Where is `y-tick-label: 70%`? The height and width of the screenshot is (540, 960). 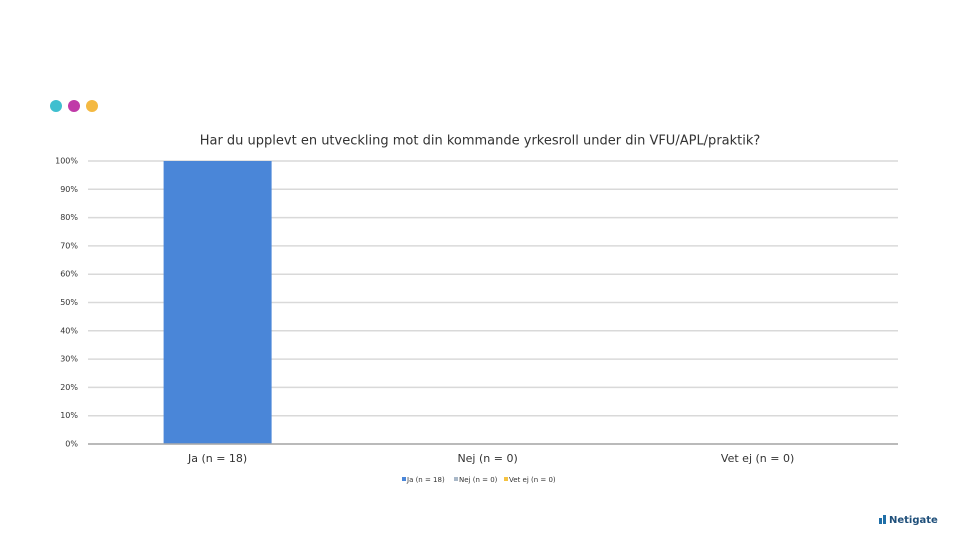 y-tick-label: 70% is located at coordinates (69, 245).